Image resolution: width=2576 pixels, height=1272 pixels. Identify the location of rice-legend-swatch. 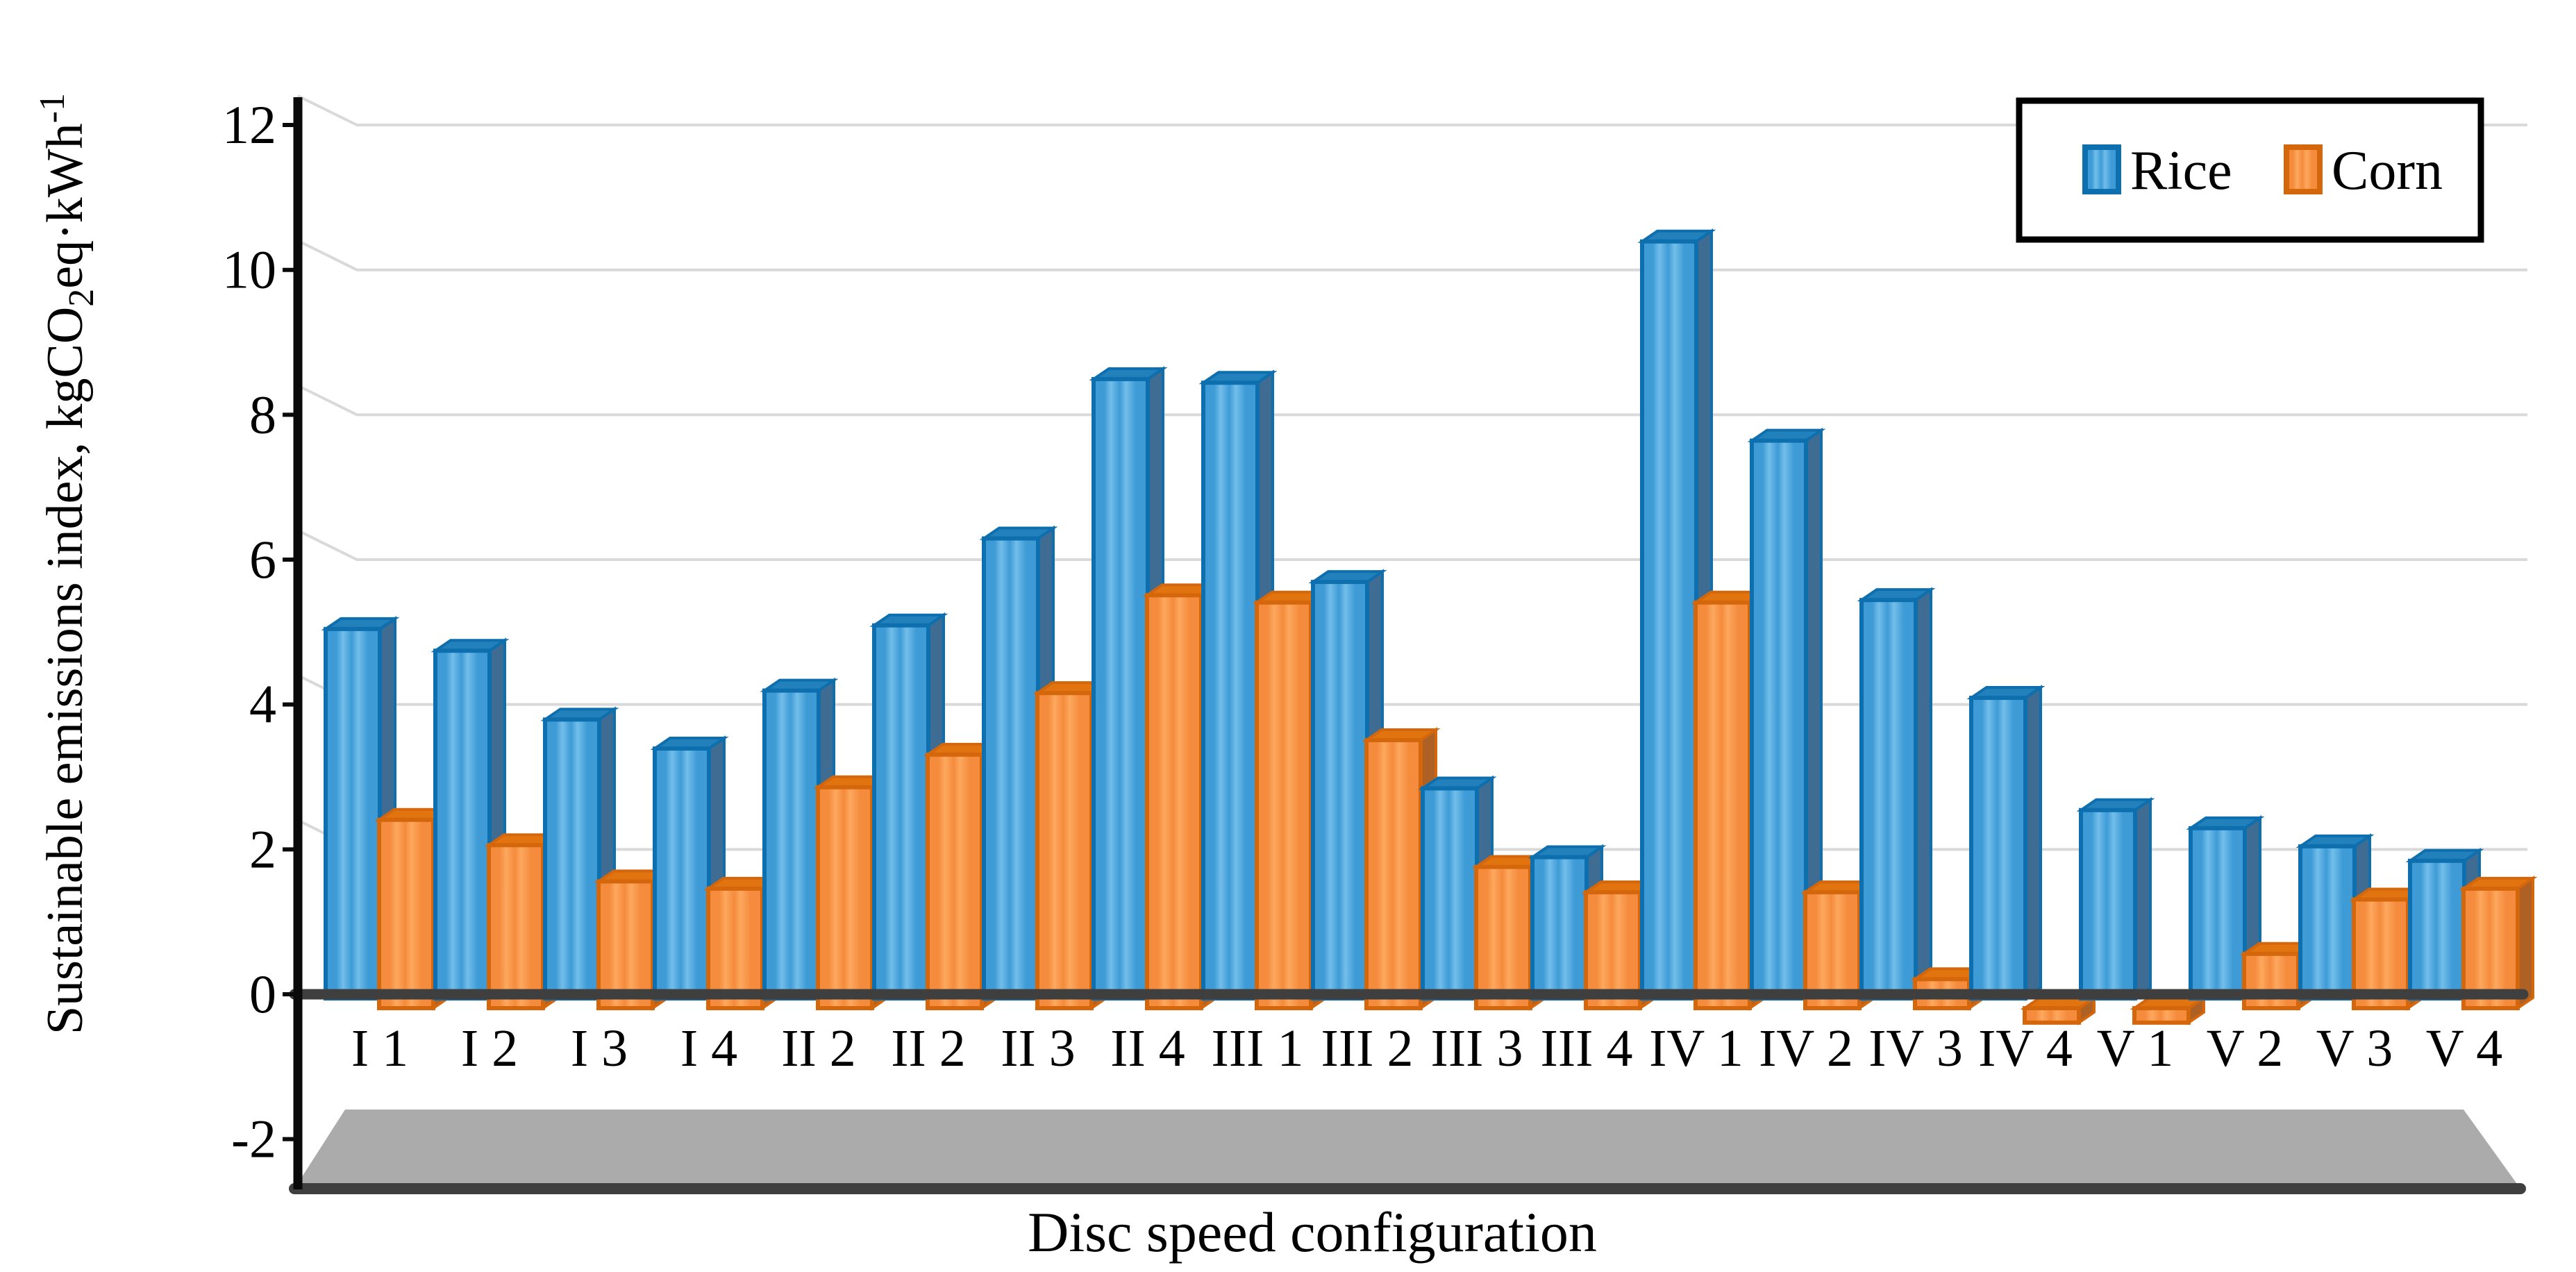
(2101, 169).